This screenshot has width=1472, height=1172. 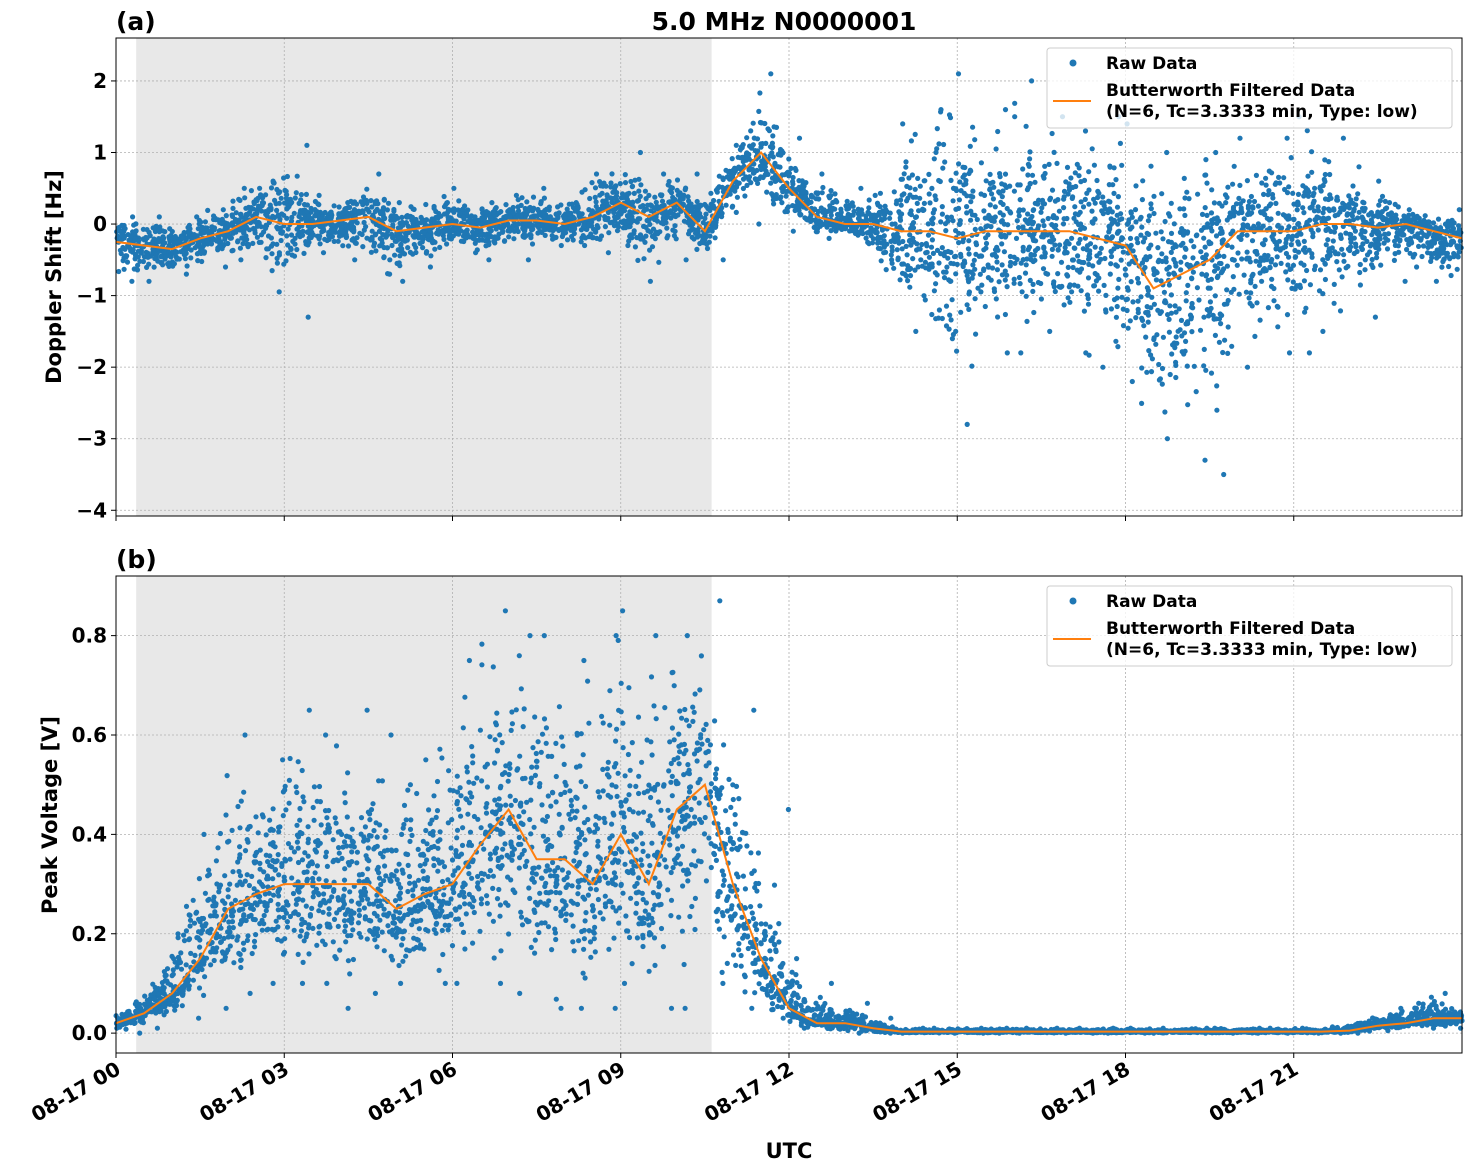 What do you see at coordinates (100, 152) in the screenshot?
I see `y-tick-label: 1` at bounding box center [100, 152].